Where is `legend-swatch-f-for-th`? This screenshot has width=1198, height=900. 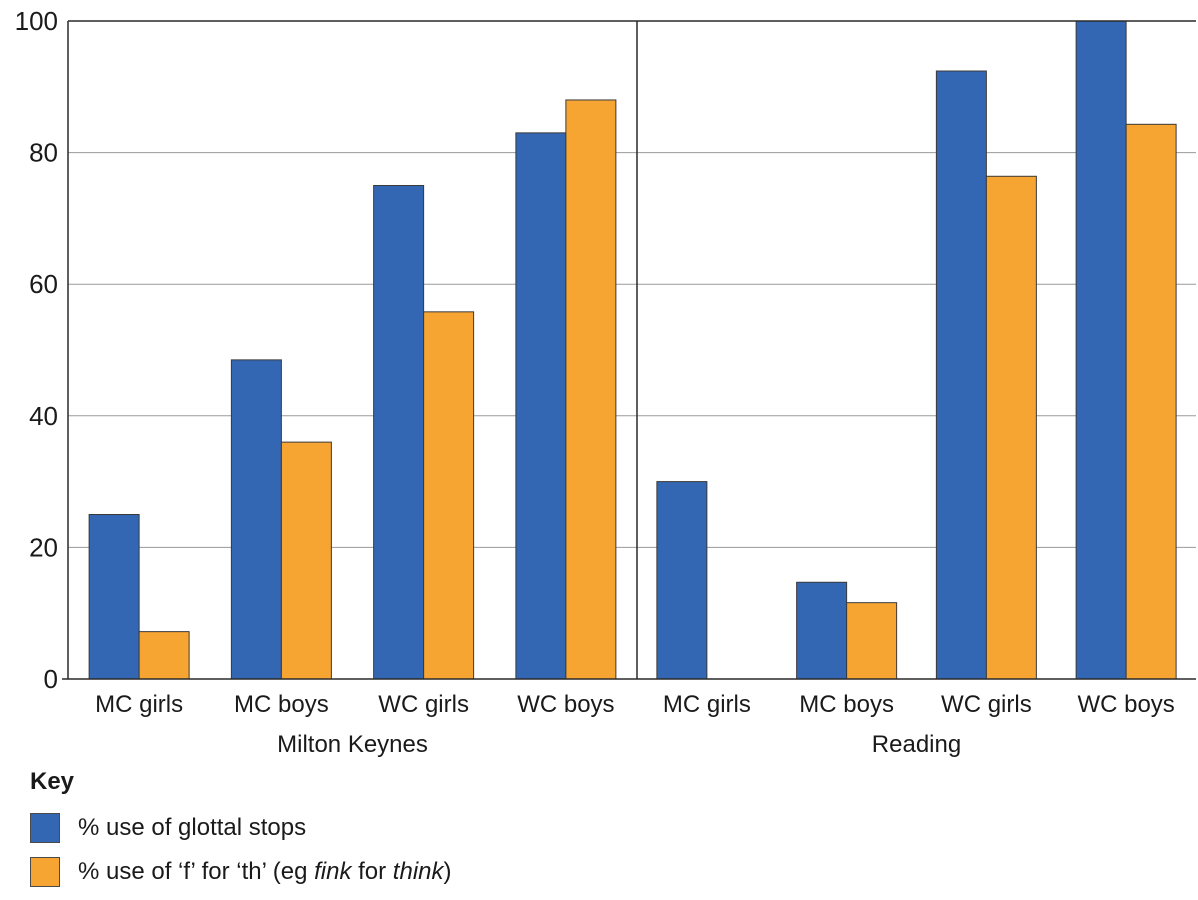 legend-swatch-f-for-th is located at coordinates (45, 872).